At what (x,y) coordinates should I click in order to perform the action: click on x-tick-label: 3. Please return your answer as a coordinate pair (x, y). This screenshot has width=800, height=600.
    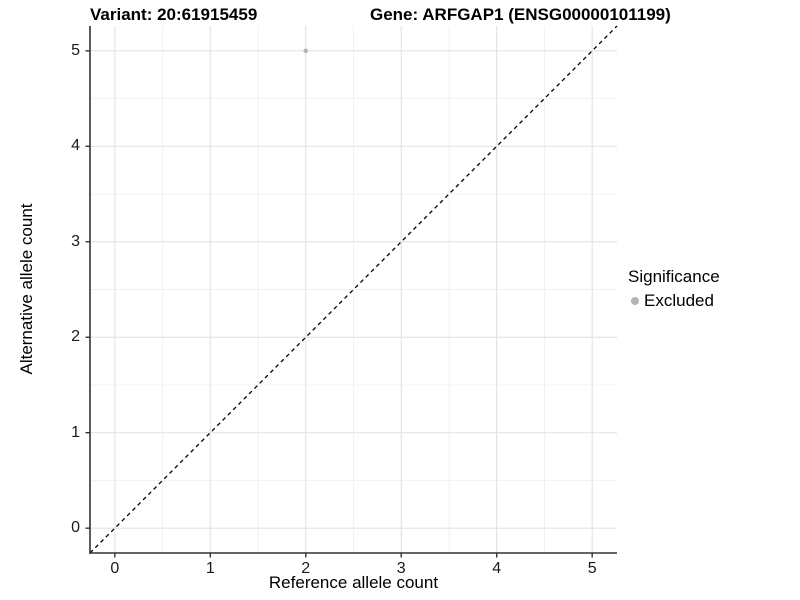
    Looking at the image, I should click on (401, 568).